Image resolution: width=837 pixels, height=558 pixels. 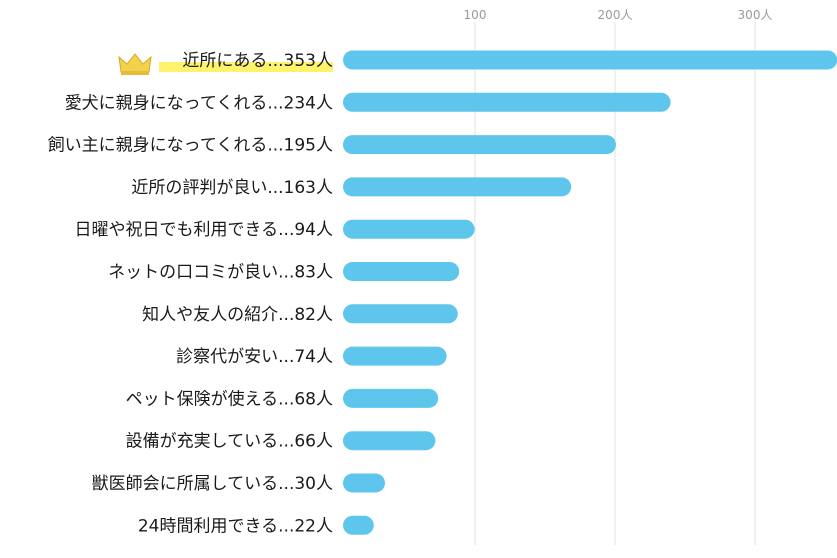 What do you see at coordinates (190, 146) in the screenshot?
I see `category-label: 飼い主に親身になってくれる...195人` at bounding box center [190, 146].